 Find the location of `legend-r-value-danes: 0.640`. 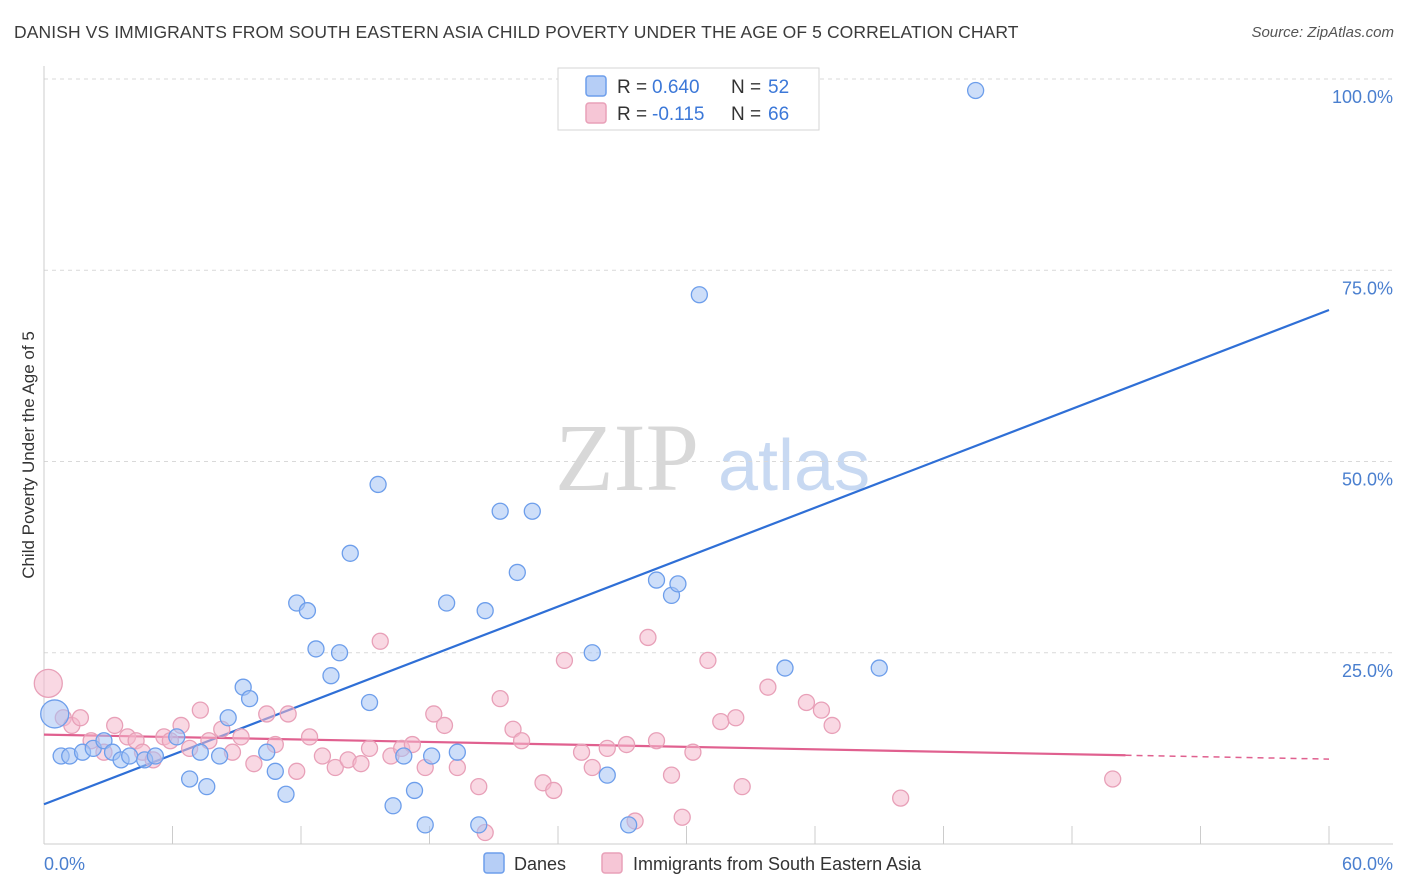

legend-r-value-danes: 0.640 is located at coordinates (676, 87).